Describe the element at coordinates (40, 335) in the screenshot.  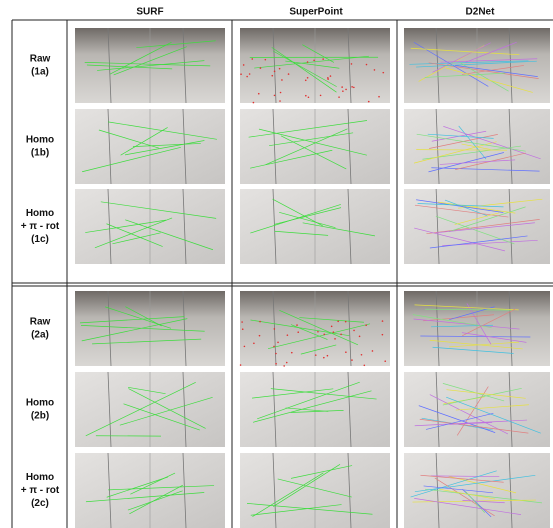
I see `row-label: (2a)` at that location.